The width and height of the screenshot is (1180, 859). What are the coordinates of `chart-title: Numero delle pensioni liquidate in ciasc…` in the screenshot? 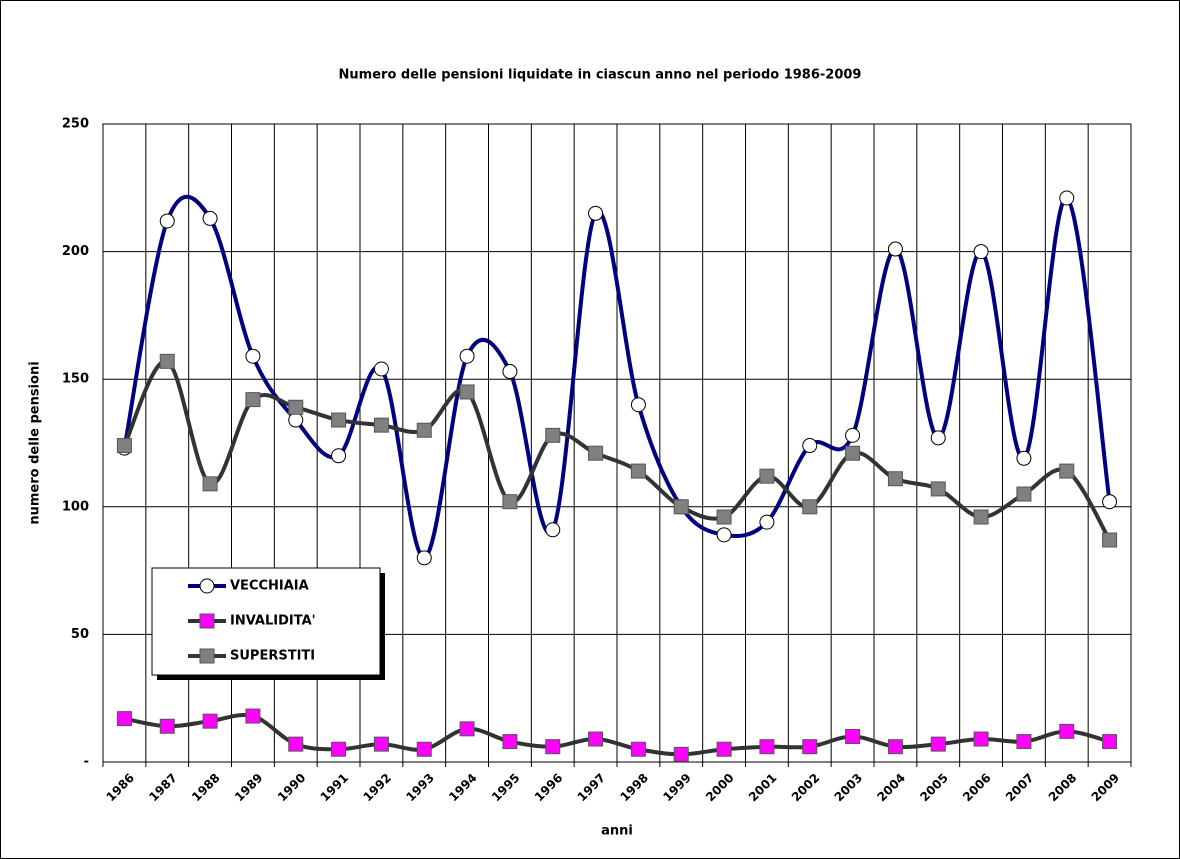 It's located at (600, 75).